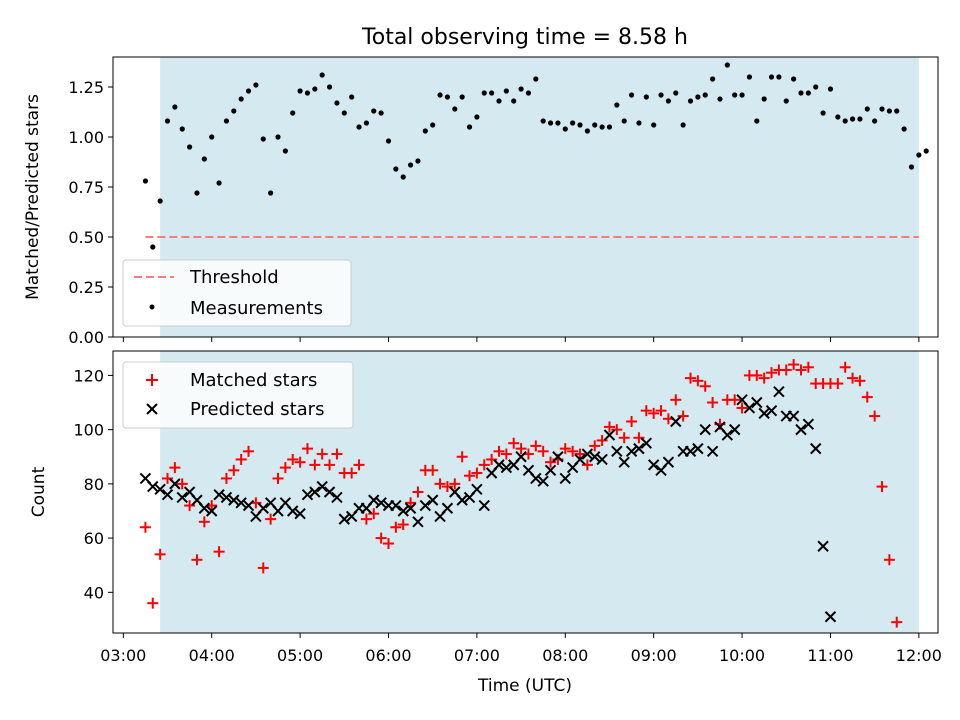 The image size is (960, 720). I want to click on x-tick-label: 09:00, so click(654, 655).